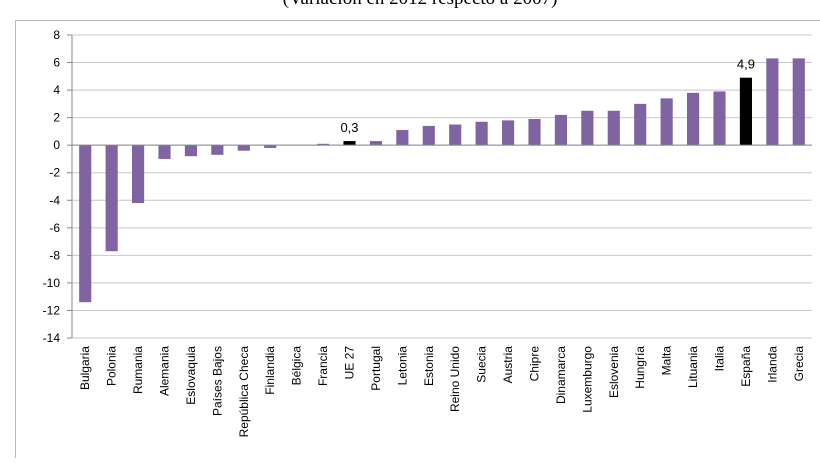 The image size is (820, 463). Describe the element at coordinates (191, 375) in the screenshot. I see `x-tick-label: Eslovaquia` at that location.